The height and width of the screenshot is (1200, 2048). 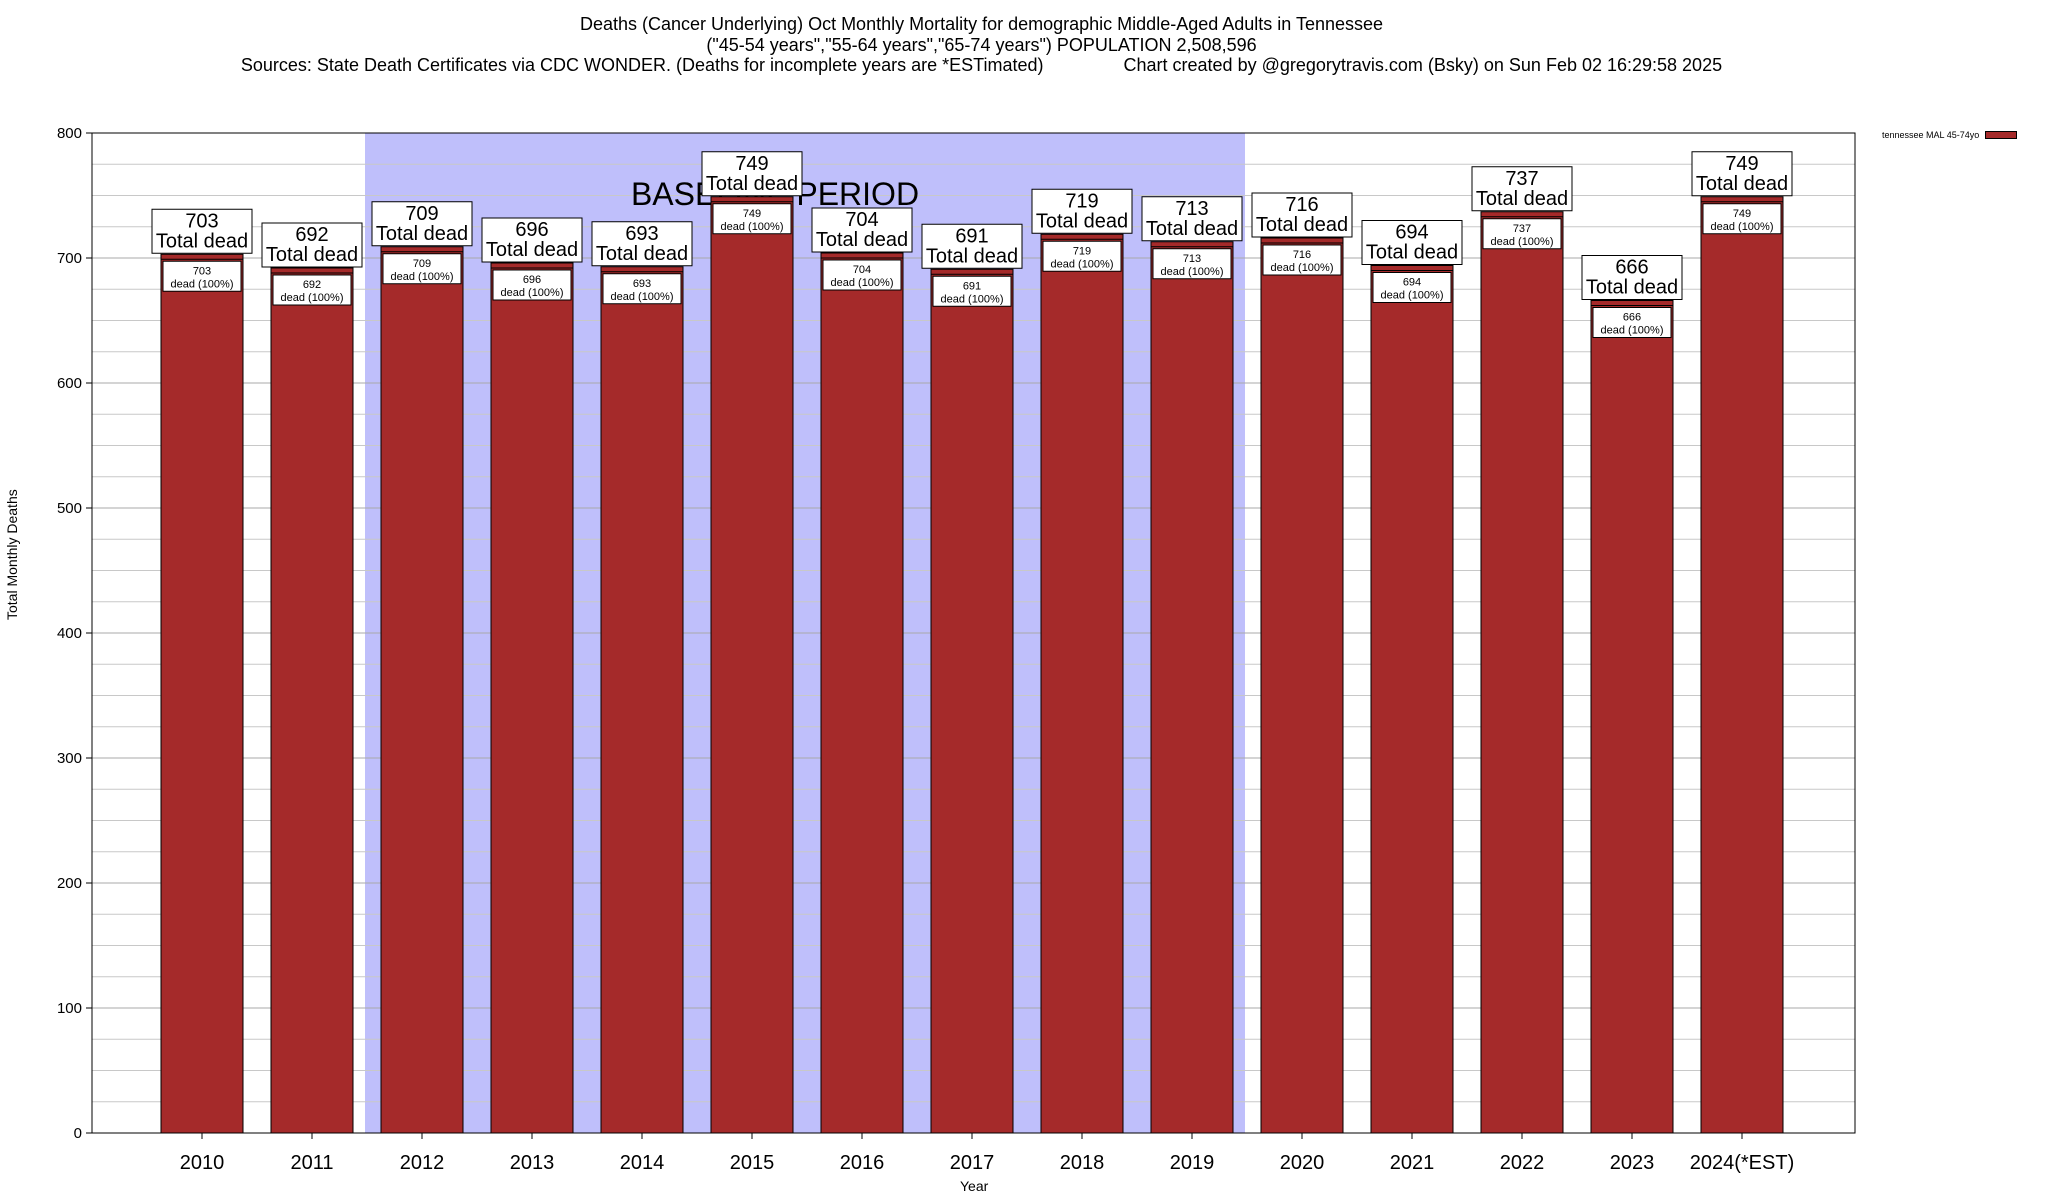 What do you see at coordinates (971, 236) in the screenshot?
I see `top-label-value: 691` at bounding box center [971, 236].